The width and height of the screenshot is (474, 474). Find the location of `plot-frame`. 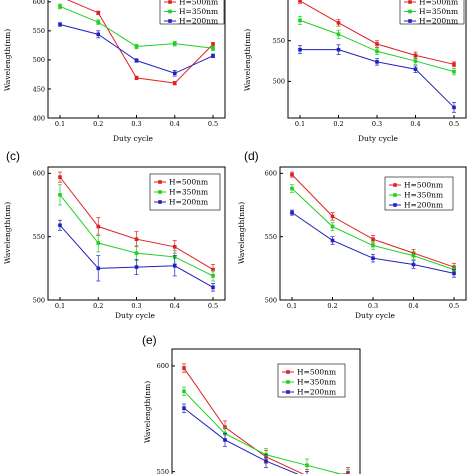

plot-frame is located at coordinates (266, 411).